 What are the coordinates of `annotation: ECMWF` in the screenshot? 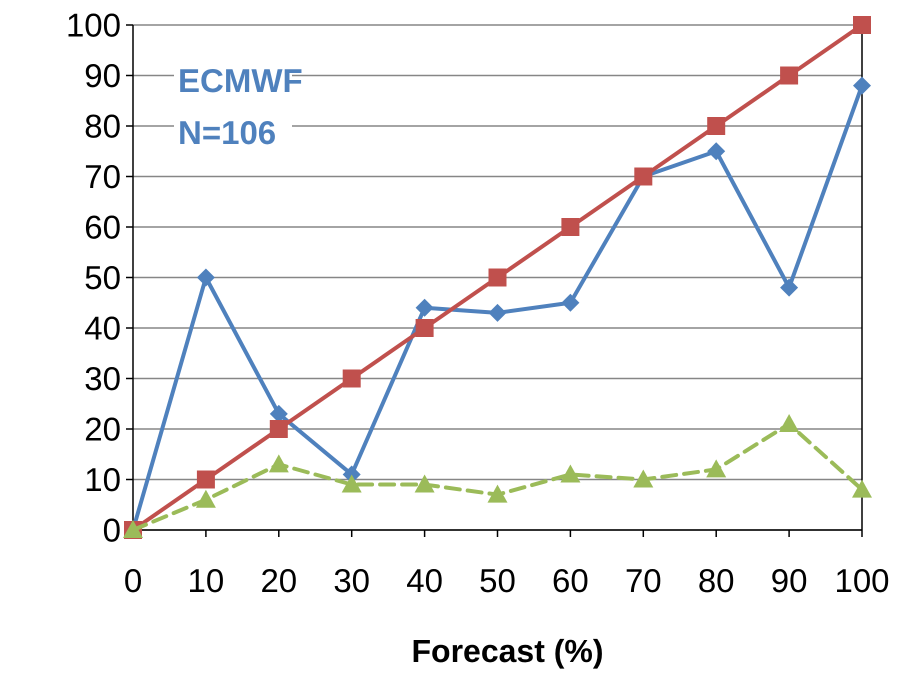 It's located at (240, 80).